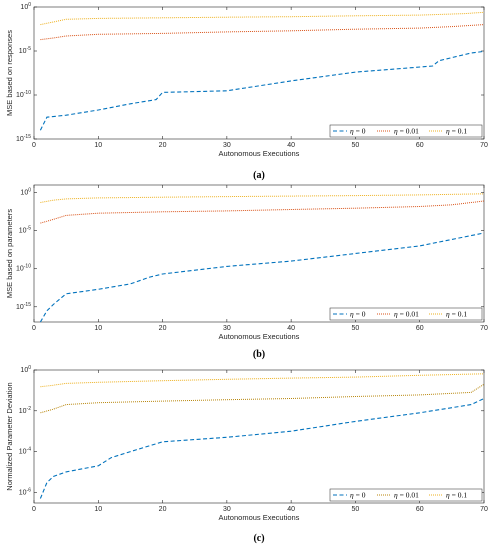  I want to click on y-tick-label: 10⁻¹⁰, so click(23, 268).